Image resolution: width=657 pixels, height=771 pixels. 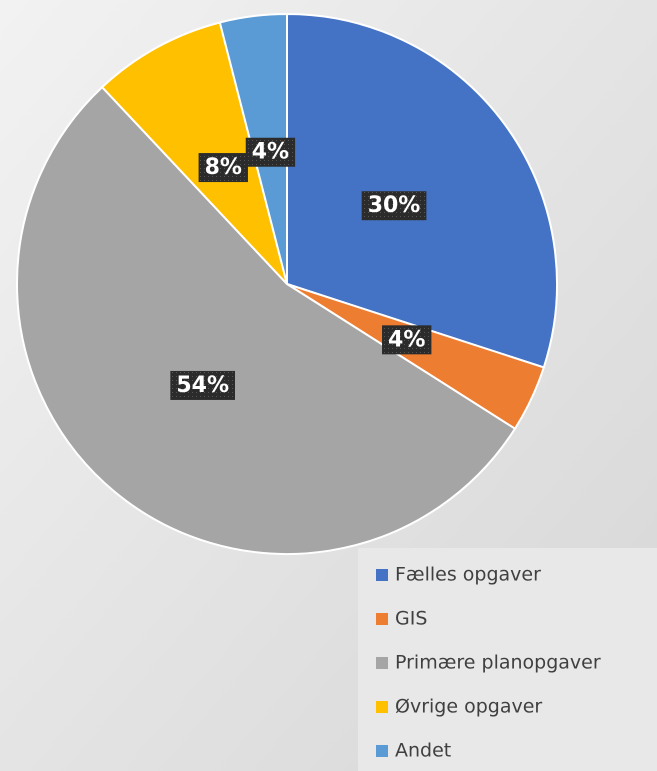 What do you see at coordinates (498, 663) in the screenshot?
I see `legend-label: Primære planopgaver` at bounding box center [498, 663].